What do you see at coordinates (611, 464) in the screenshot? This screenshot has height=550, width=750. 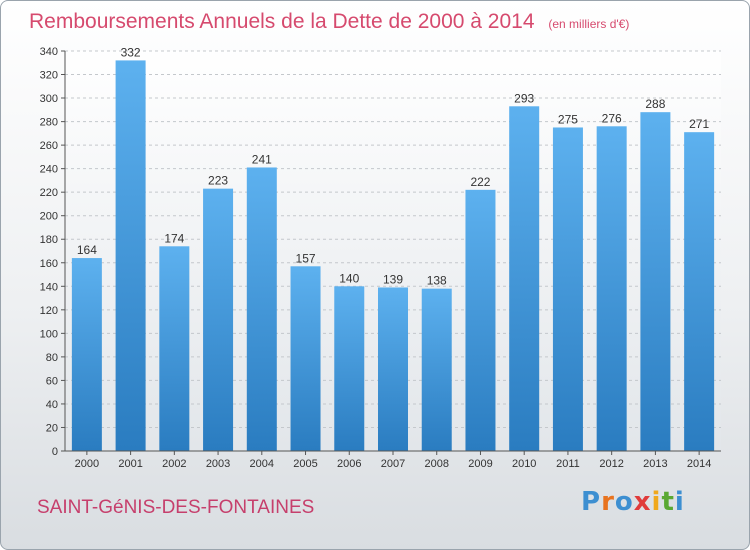 I see `x-tick-label: 2012` at bounding box center [611, 464].